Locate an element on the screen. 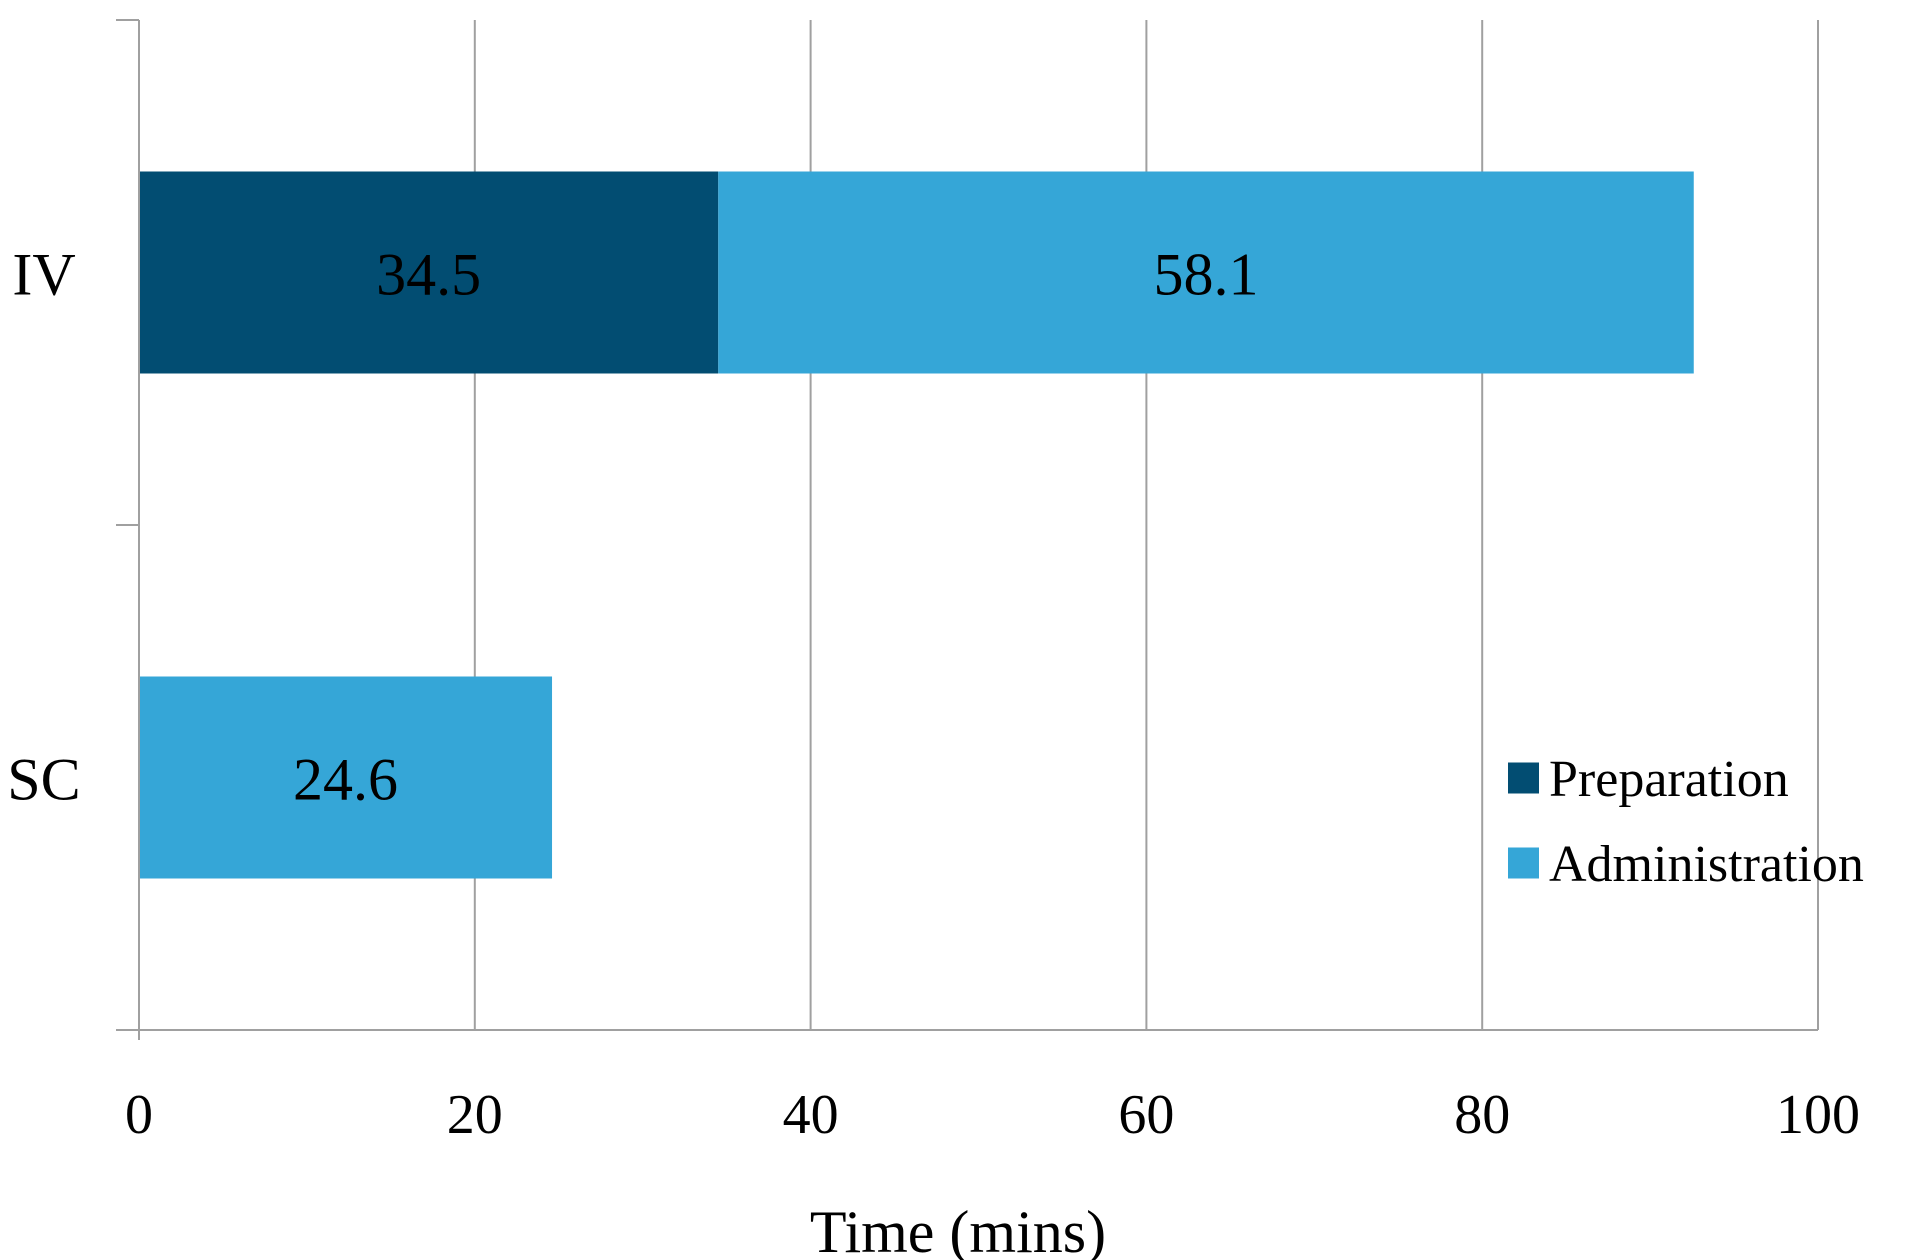 This screenshot has height=1260, width=1908. data-label-iv-administration: 58.1 is located at coordinates (1206, 275).